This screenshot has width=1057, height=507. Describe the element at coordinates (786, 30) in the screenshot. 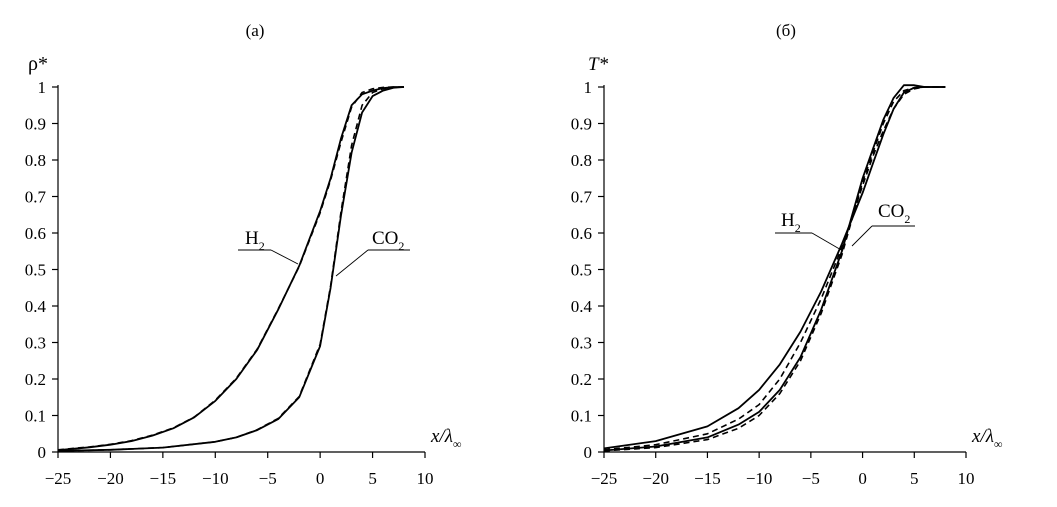

I see `panel-label: (б)` at that location.